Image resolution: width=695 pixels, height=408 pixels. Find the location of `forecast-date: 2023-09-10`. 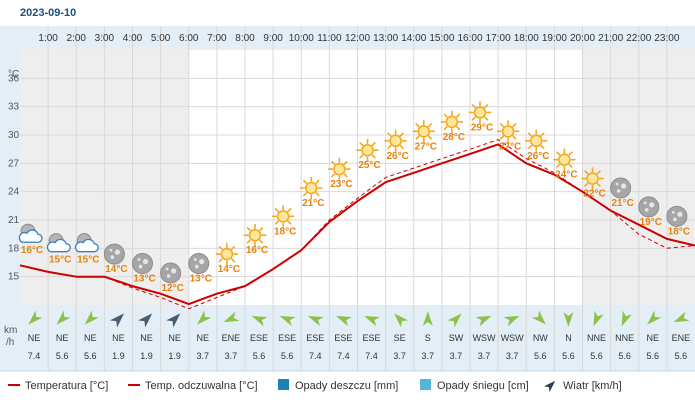

forecast-date: 2023-09-10 is located at coordinates (48, 13).